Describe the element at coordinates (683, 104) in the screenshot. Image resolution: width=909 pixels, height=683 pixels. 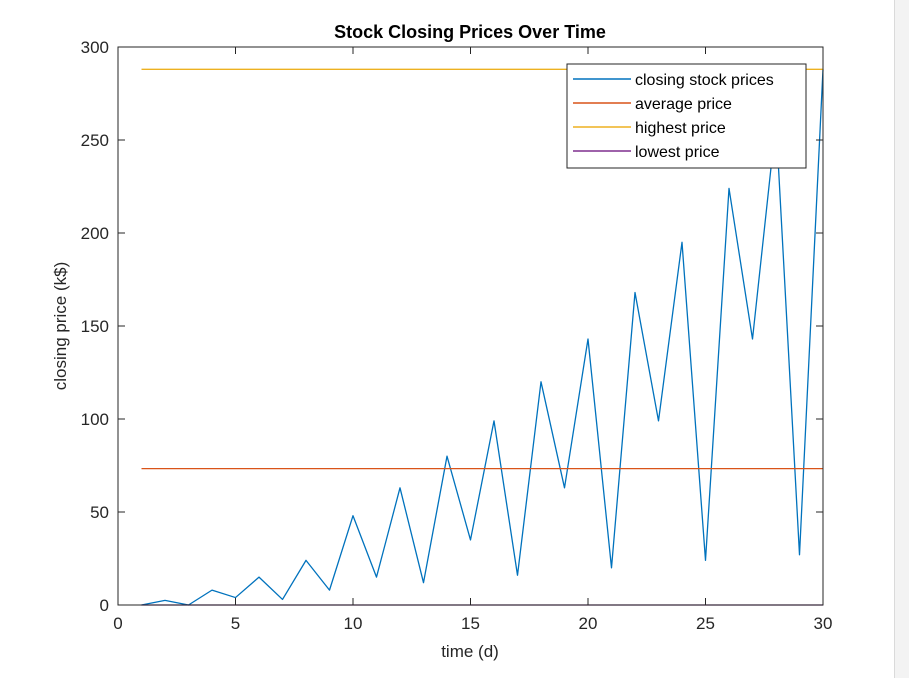
I see `legend-entry-label: average price` at that location.